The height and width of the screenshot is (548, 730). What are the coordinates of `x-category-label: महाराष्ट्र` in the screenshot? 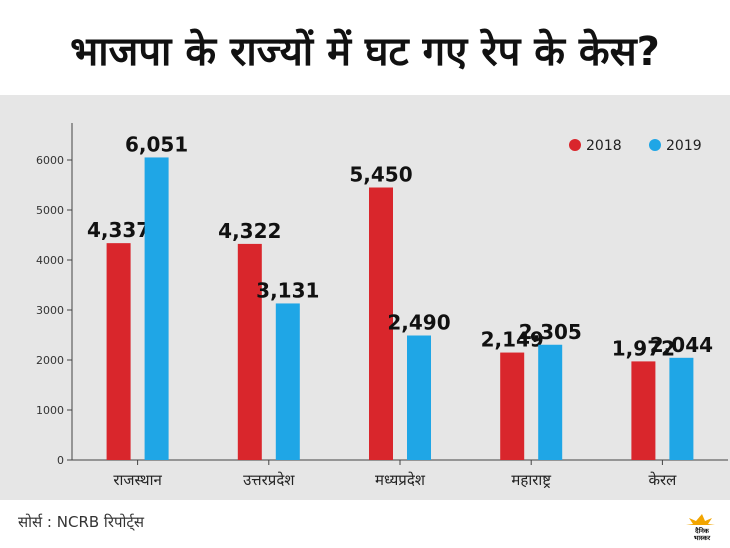 It's located at (531, 480).